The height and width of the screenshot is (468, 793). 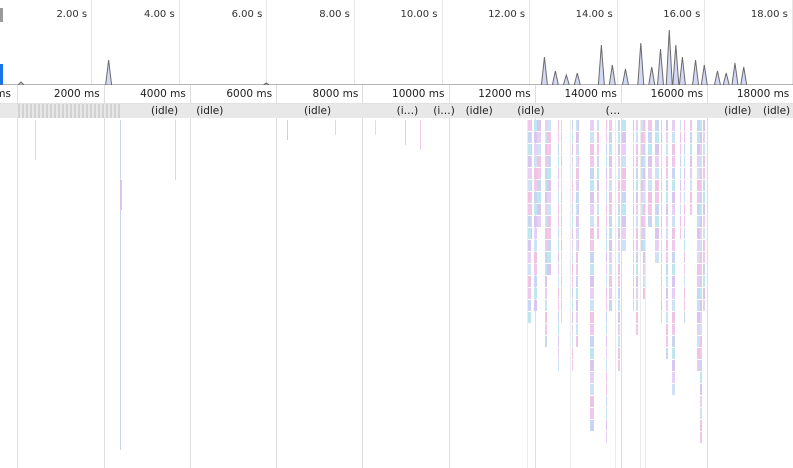 What do you see at coordinates (396, 94) in the screenshot?
I see `time-ruler: ms` at bounding box center [396, 94].